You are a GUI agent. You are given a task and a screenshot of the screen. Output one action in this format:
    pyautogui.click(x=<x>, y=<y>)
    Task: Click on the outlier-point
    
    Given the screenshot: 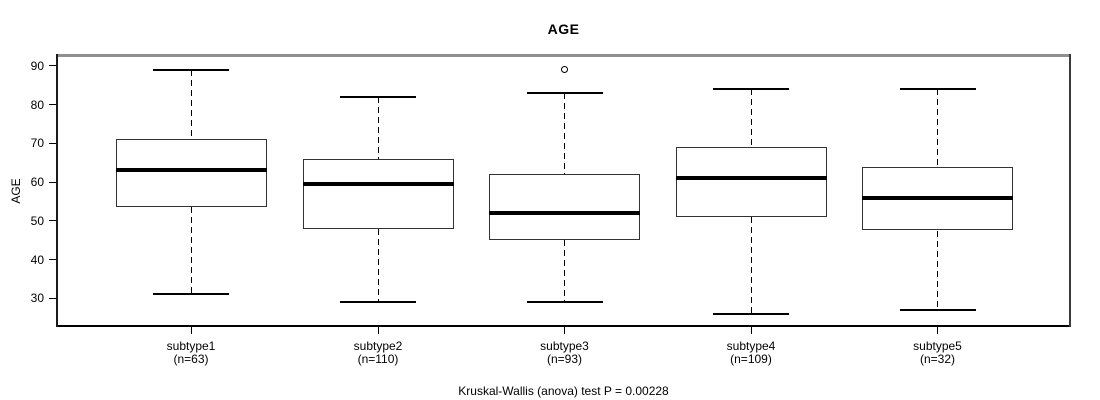 What is the action you would take?
    pyautogui.click(x=564, y=70)
    